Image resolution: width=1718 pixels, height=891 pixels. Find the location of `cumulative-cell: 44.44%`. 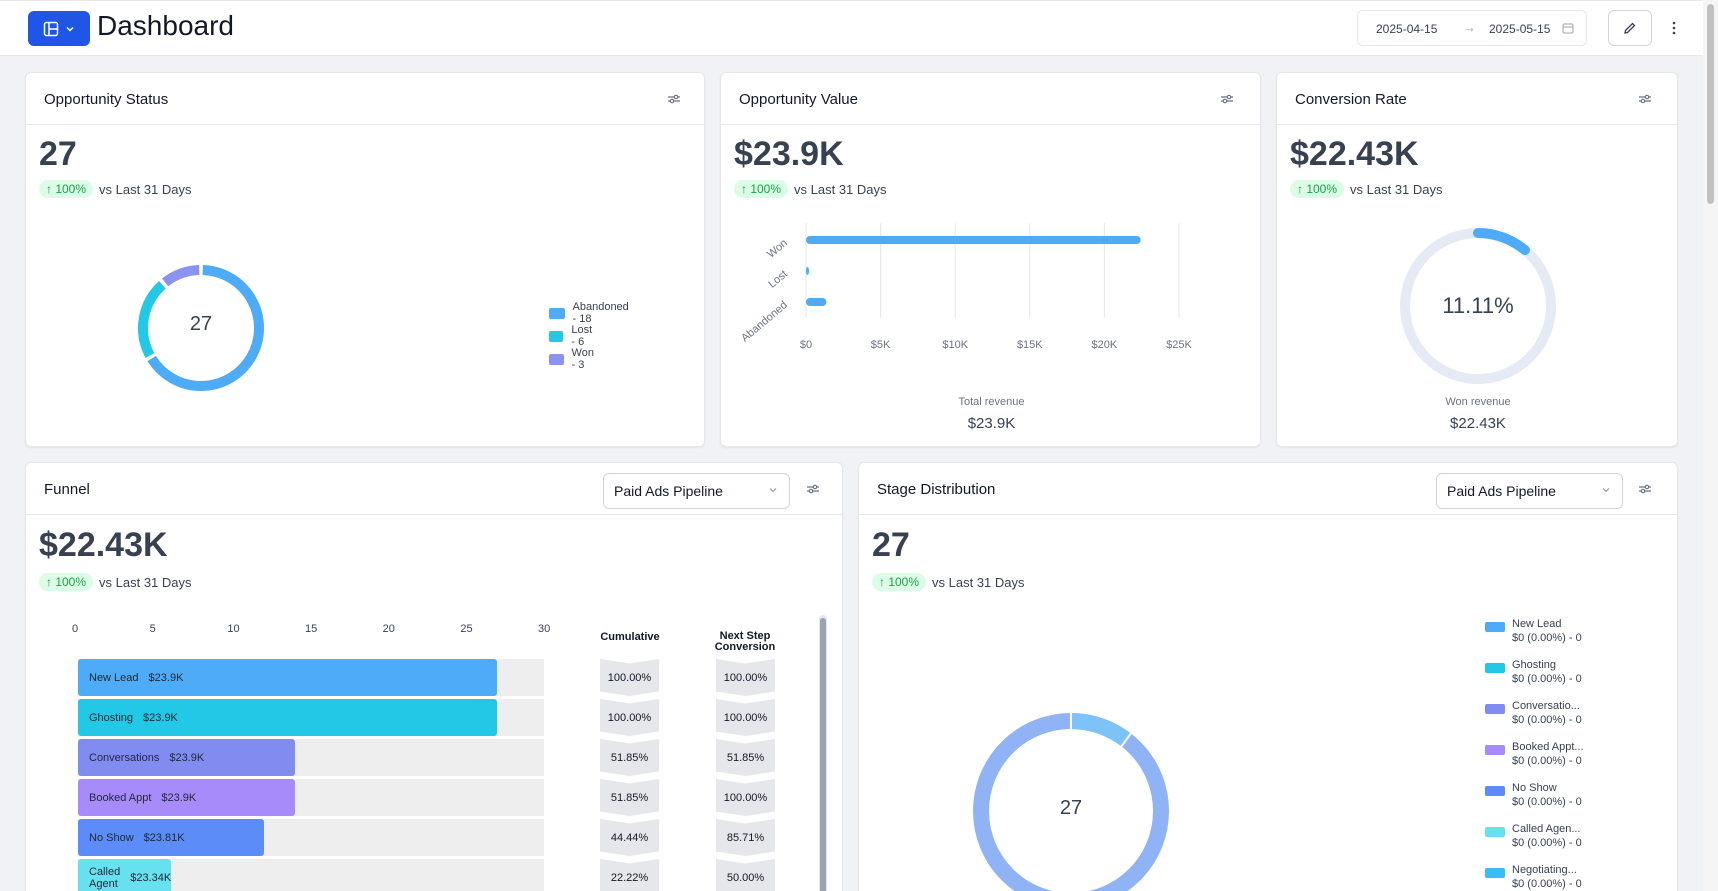

cumulative-cell: 44.44% is located at coordinates (629, 837).